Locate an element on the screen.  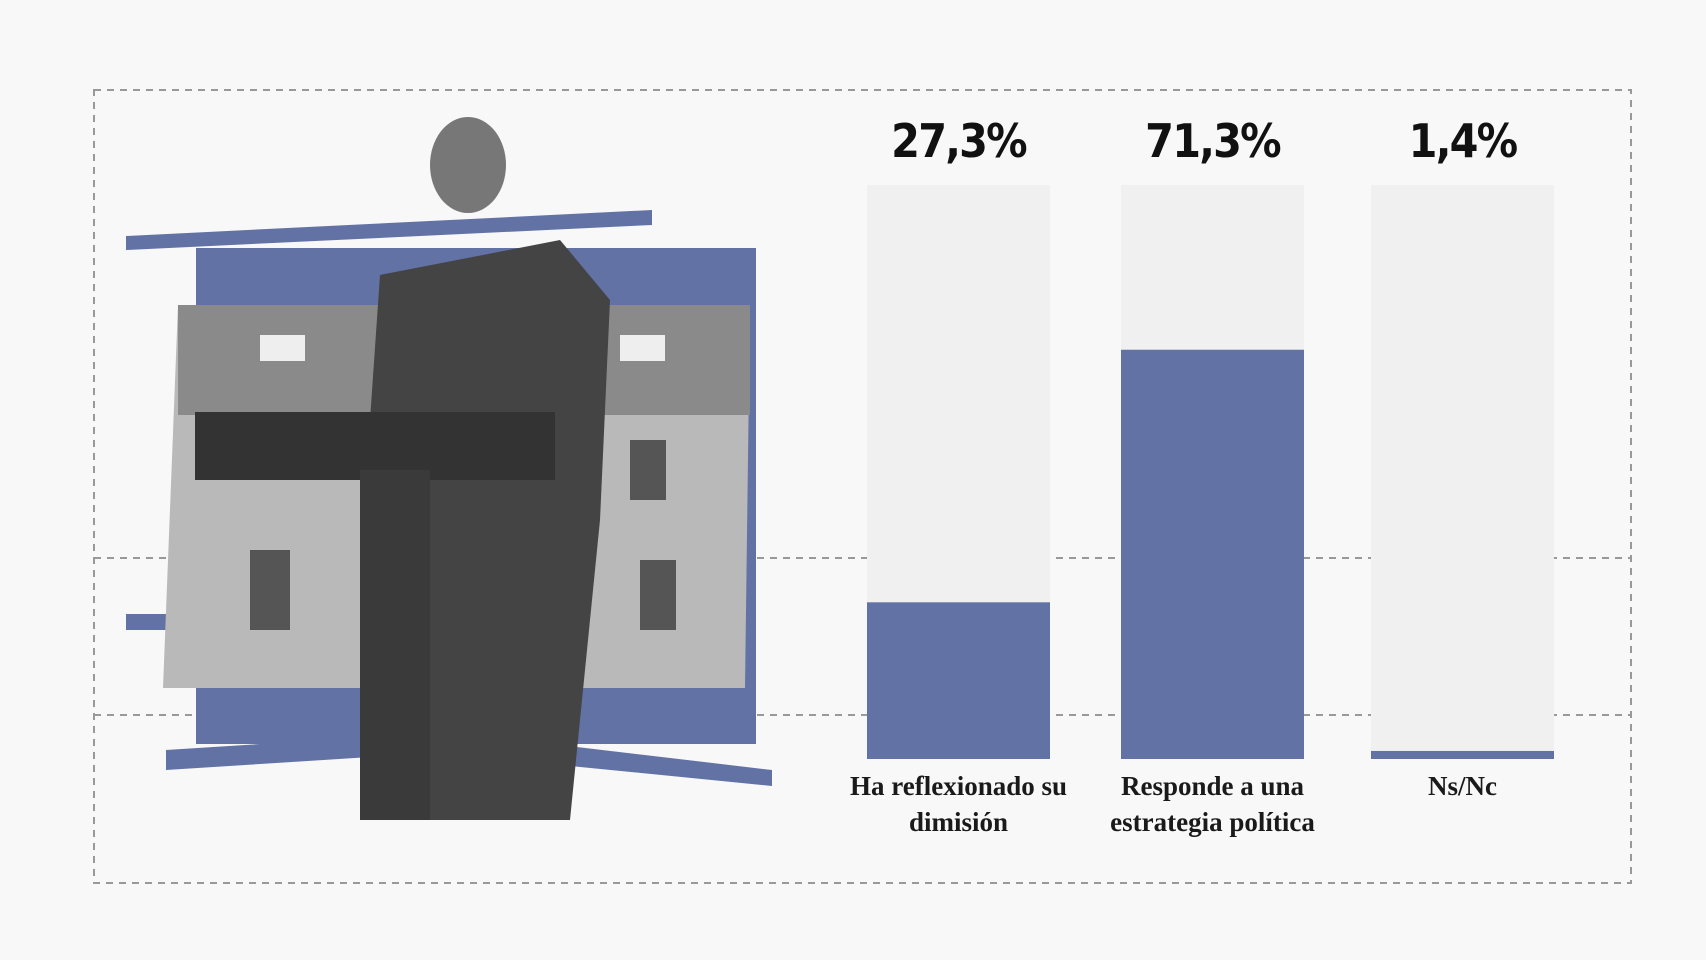
value-label: 71,3% is located at coordinates (1213, 141).